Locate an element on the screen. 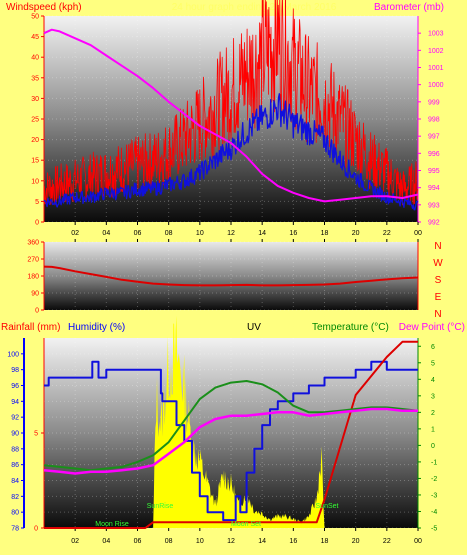 Image resolution: width=467 pixels, height=555 pixels. direction-grid is located at coordinates (231, 276).